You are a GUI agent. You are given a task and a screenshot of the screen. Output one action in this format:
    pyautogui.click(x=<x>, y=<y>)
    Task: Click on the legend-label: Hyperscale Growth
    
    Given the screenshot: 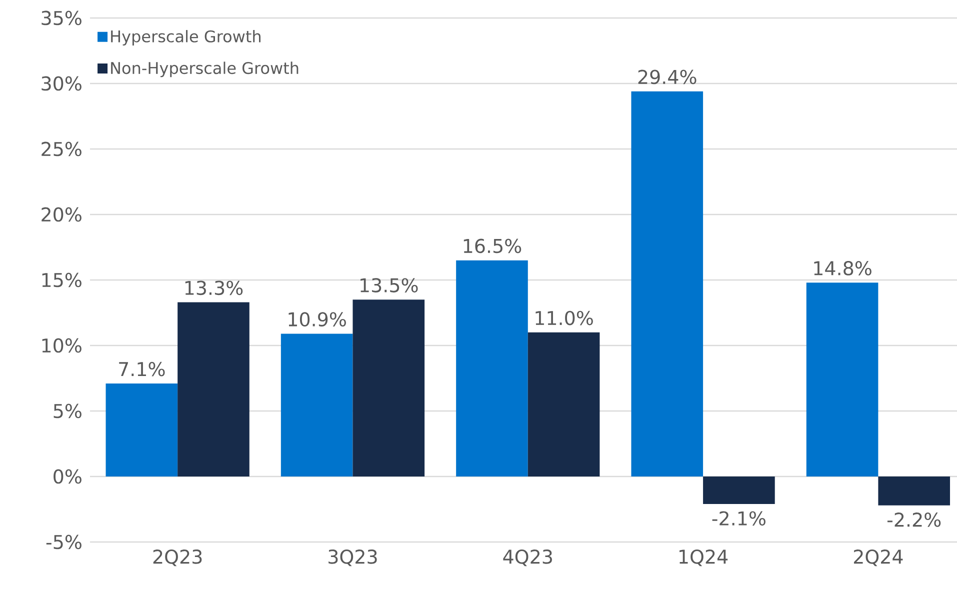 What is the action you would take?
    pyautogui.click(x=185, y=38)
    